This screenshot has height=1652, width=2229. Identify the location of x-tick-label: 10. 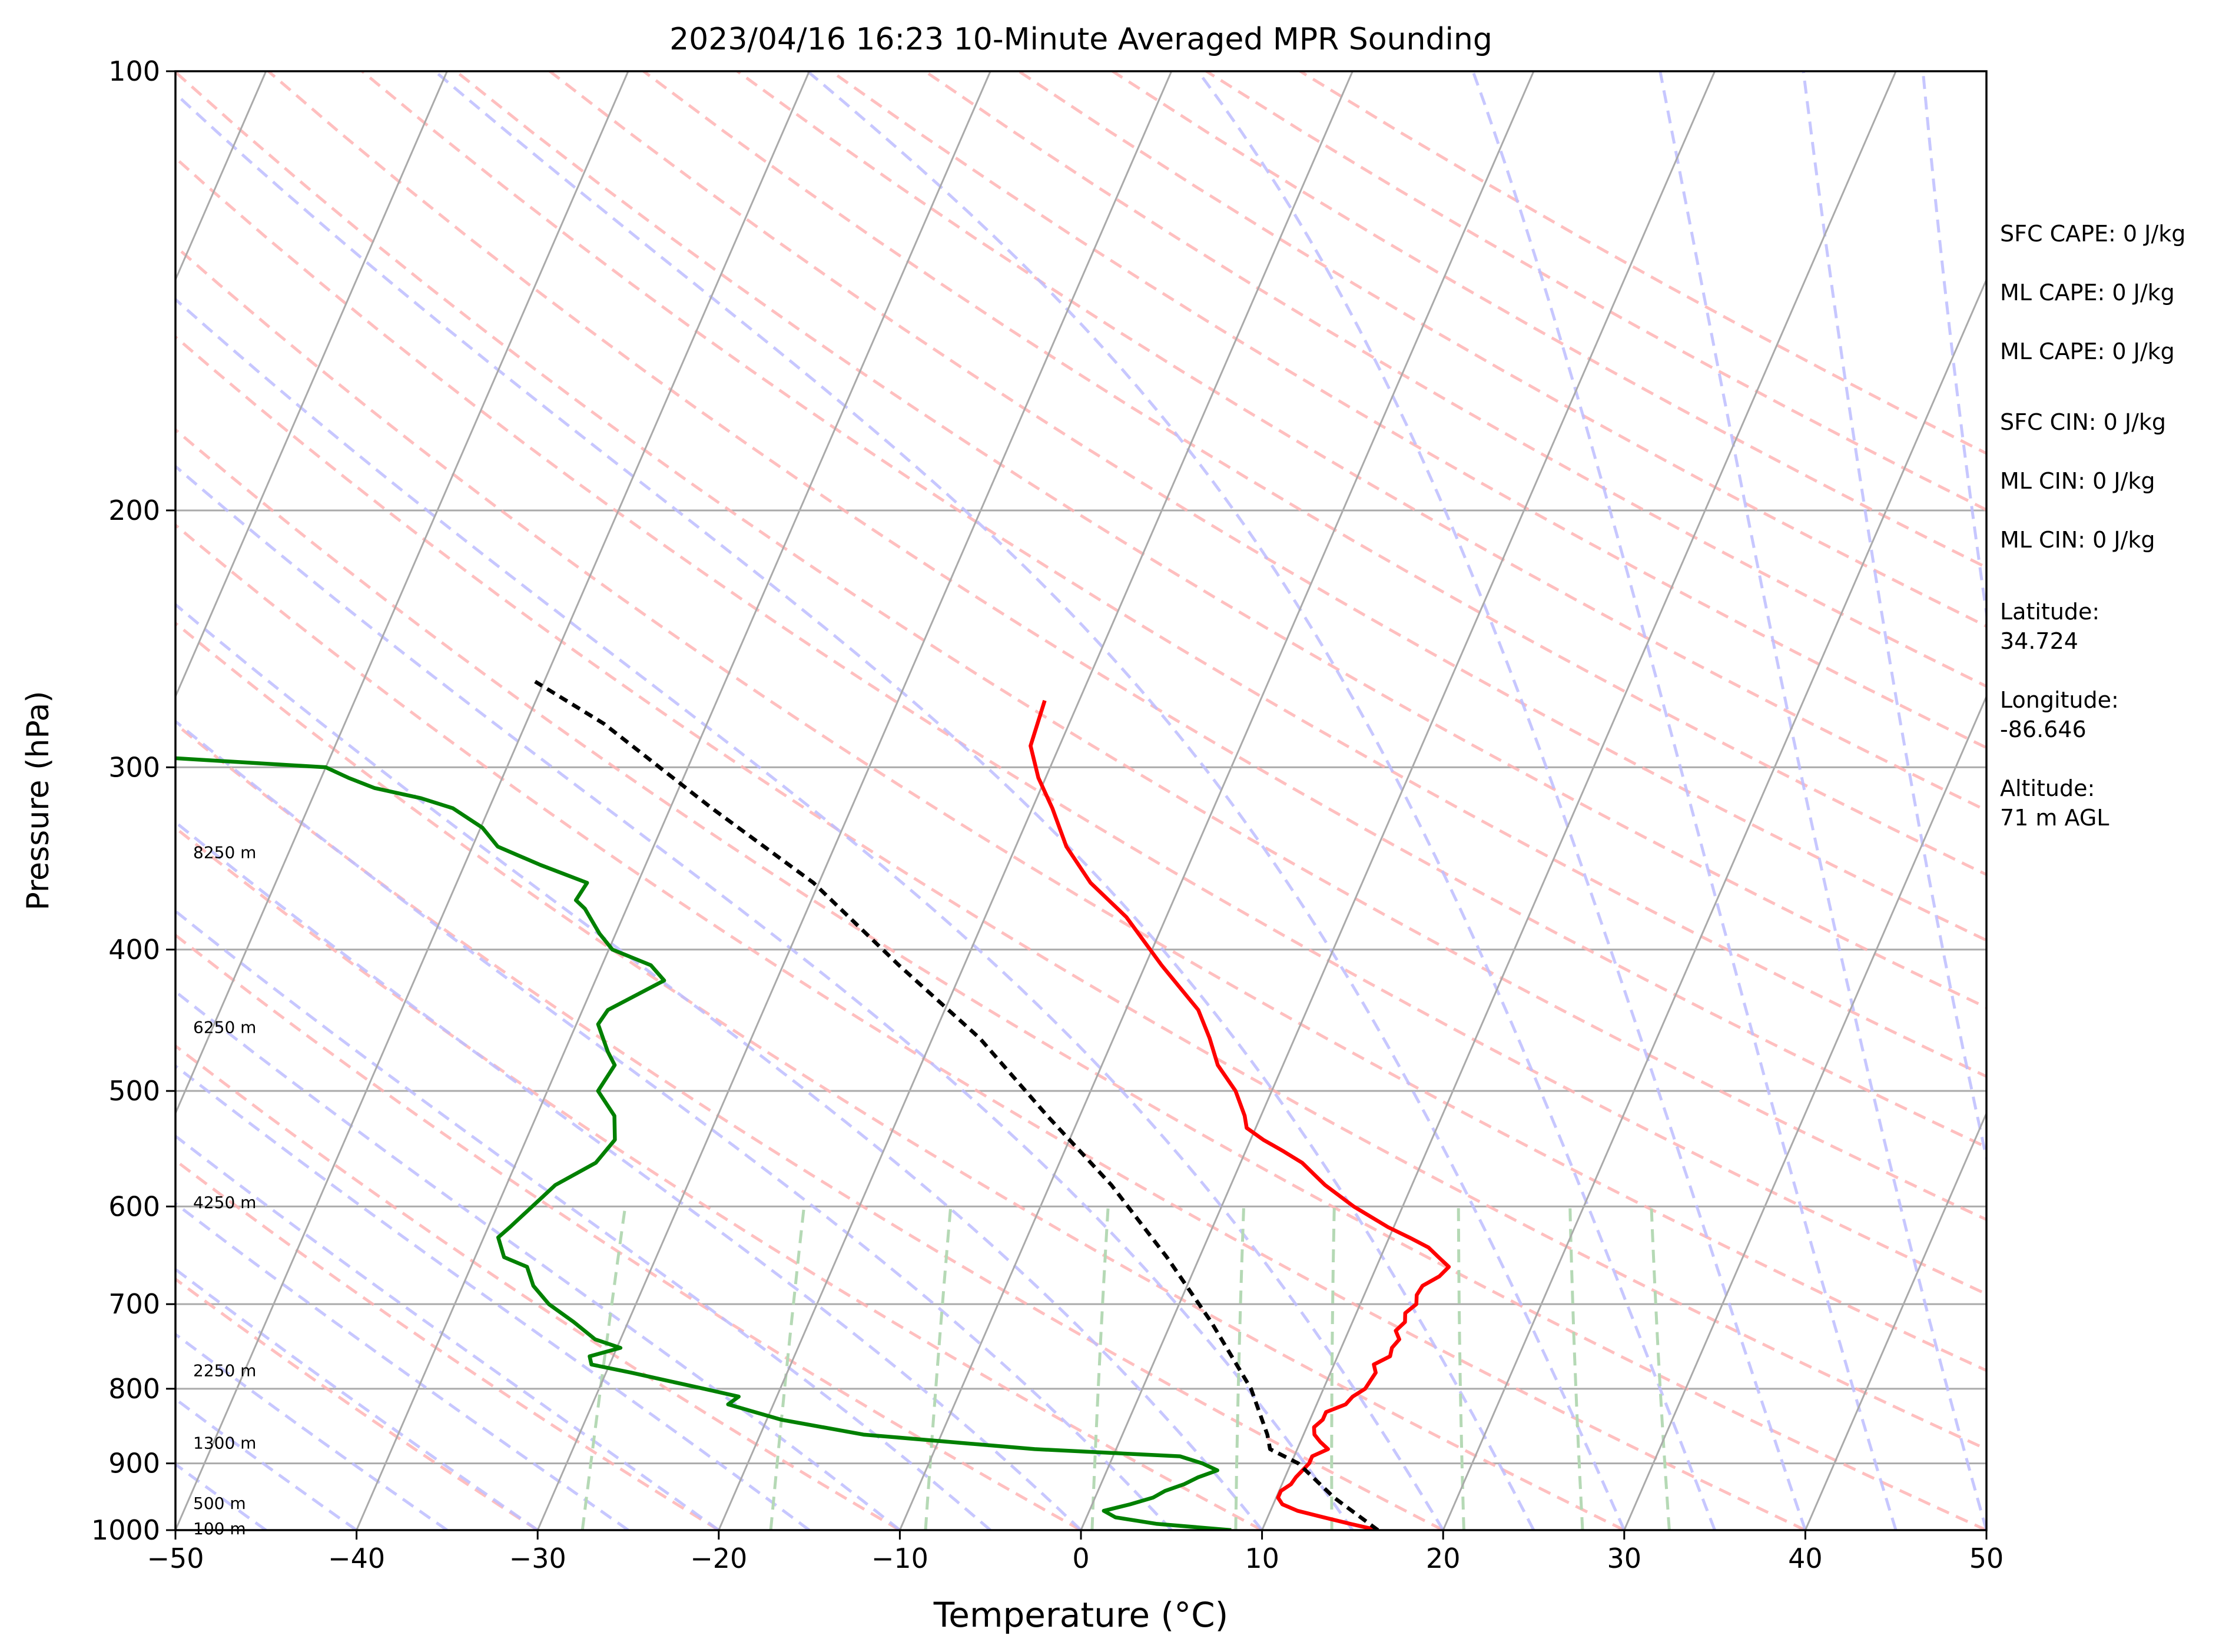
(1262, 1558).